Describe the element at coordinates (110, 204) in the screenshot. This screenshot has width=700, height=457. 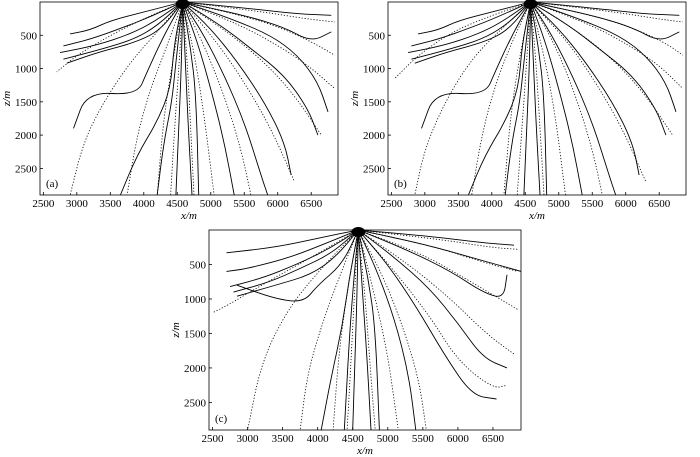
I see `x-tick-label: 3500` at that location.